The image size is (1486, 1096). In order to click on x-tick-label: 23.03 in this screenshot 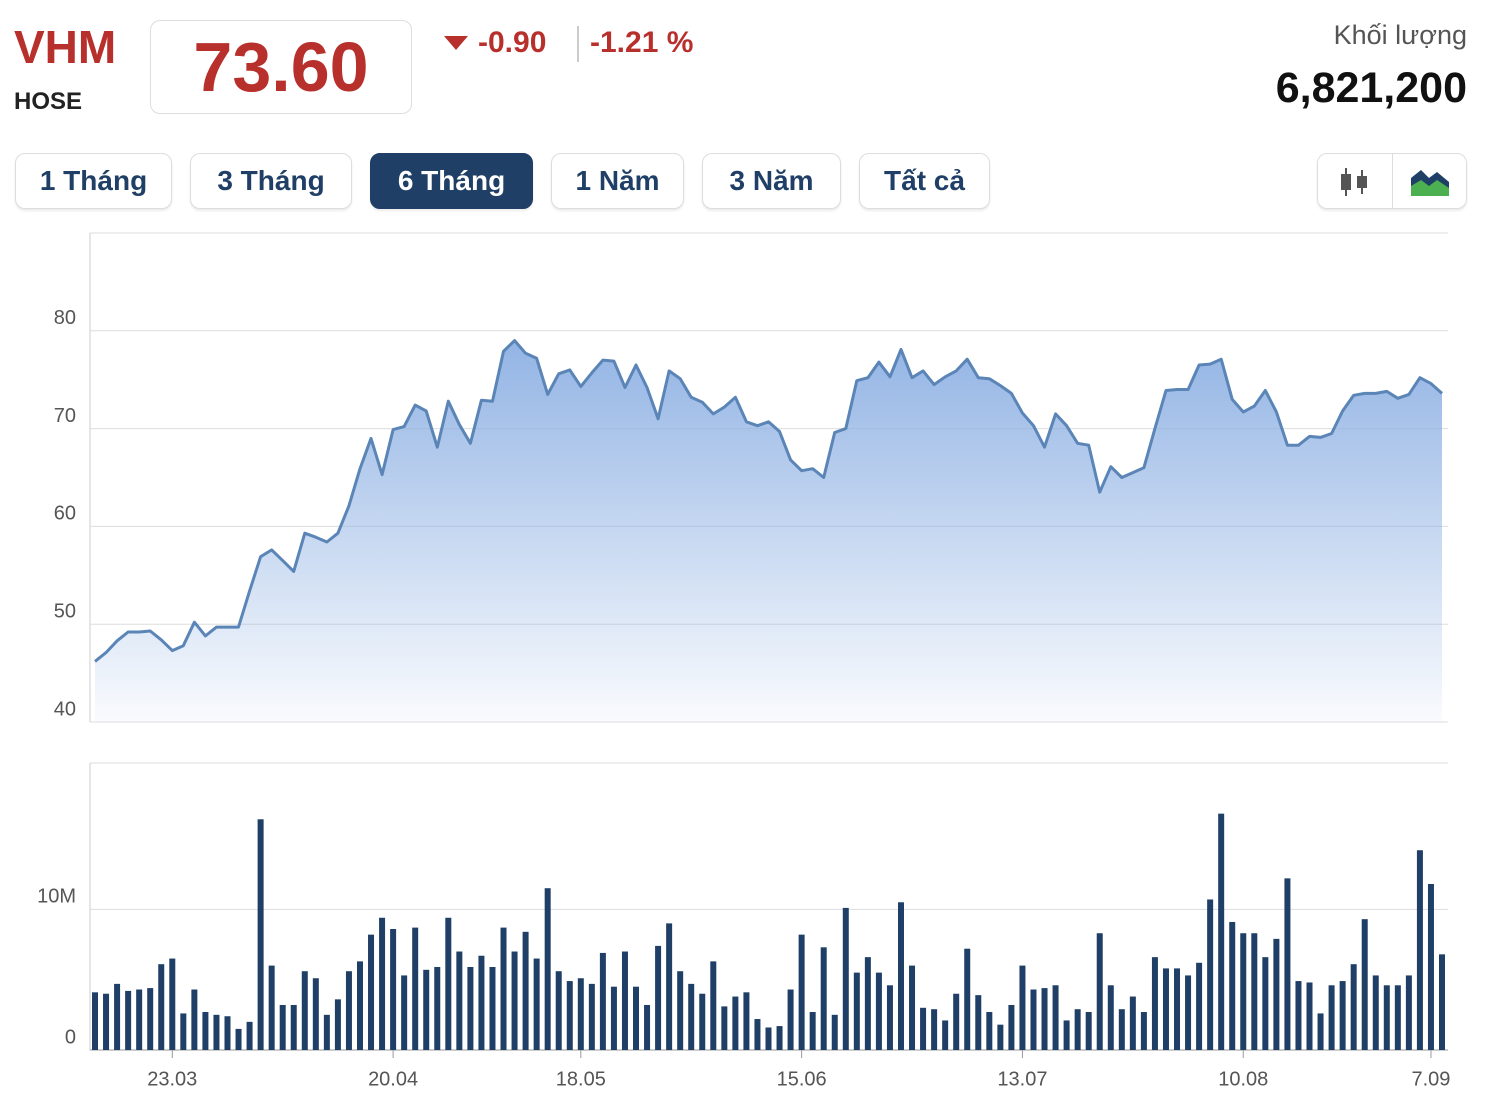, I will do `click(172, 1079)`.